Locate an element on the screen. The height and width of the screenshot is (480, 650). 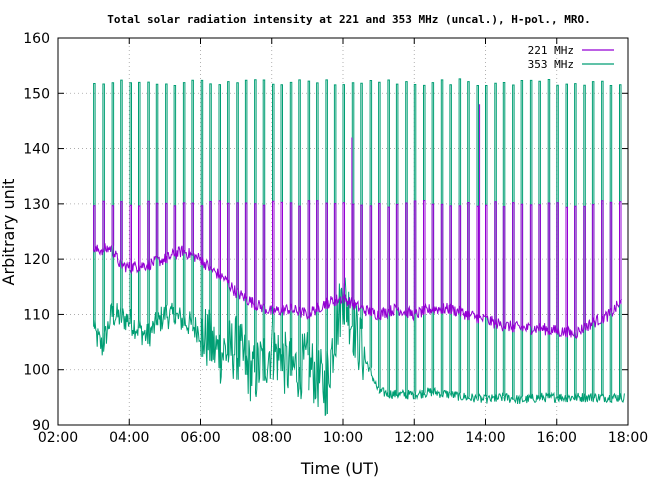
y-tick-label: 100 is located at coordinates (36, 371).